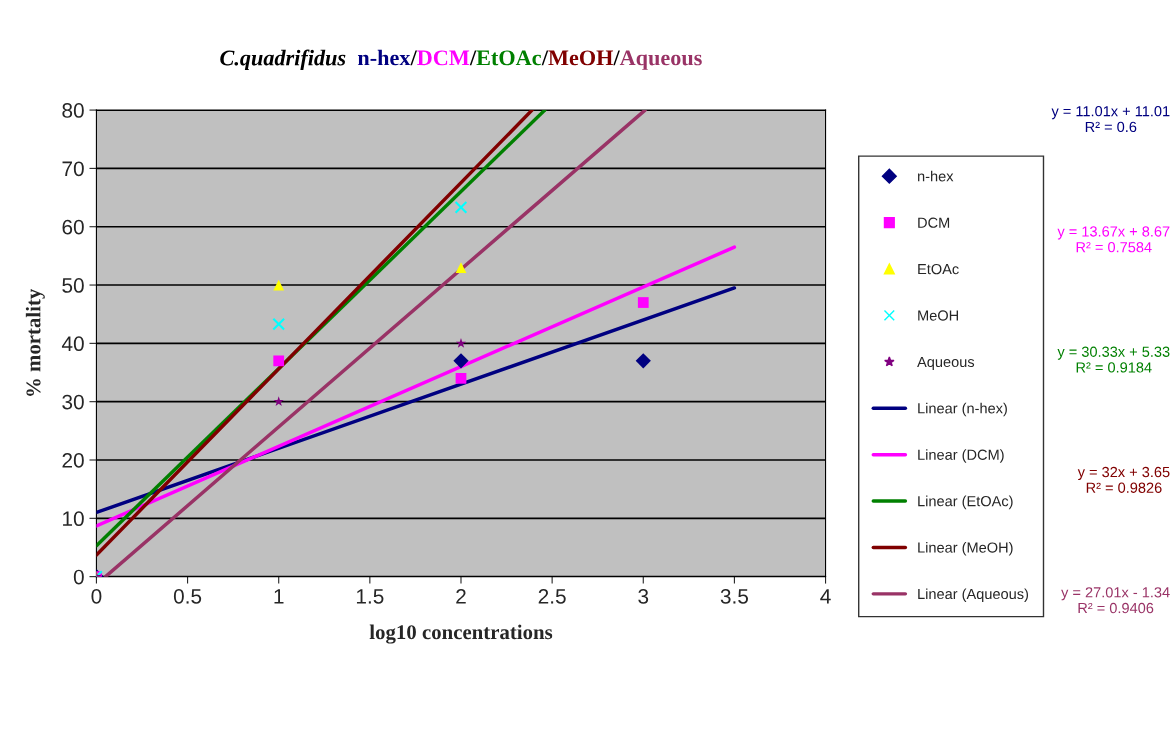 The width and height of the screenshot is (1176, 729). I want to click on y-tick-label: 70, so click(73, 169).